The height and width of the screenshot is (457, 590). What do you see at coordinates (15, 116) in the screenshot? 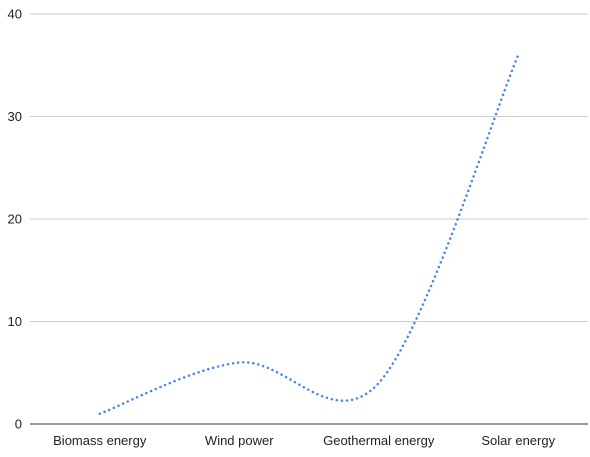
I see `y-tick-label: 30` at bounding box center [15, 116].